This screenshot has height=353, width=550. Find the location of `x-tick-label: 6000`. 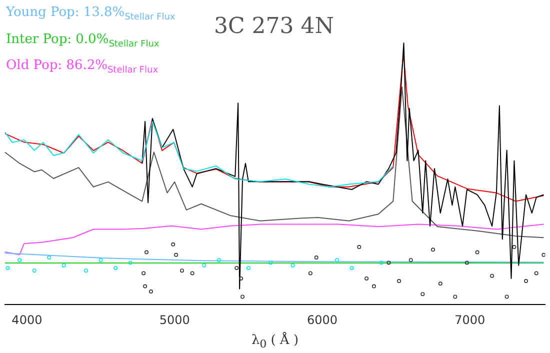

x-tick-label: 6000 is located at coordinates (322, 319).